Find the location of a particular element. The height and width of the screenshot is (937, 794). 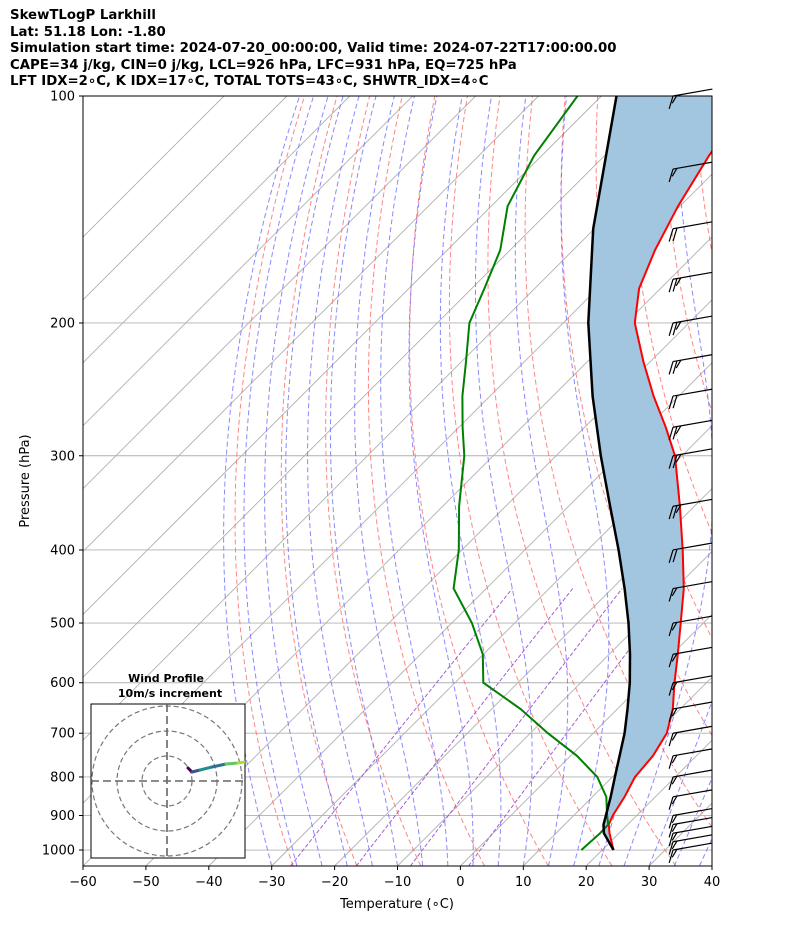

x-tick-label: −10 is located at coordinates (397, 882).